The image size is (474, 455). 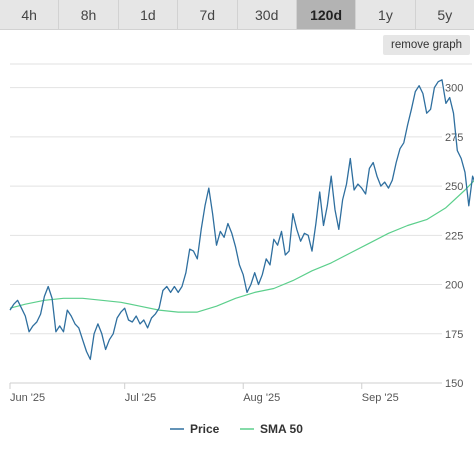 I want to click on y-tick-label: 275, so click(x=454, y=138).